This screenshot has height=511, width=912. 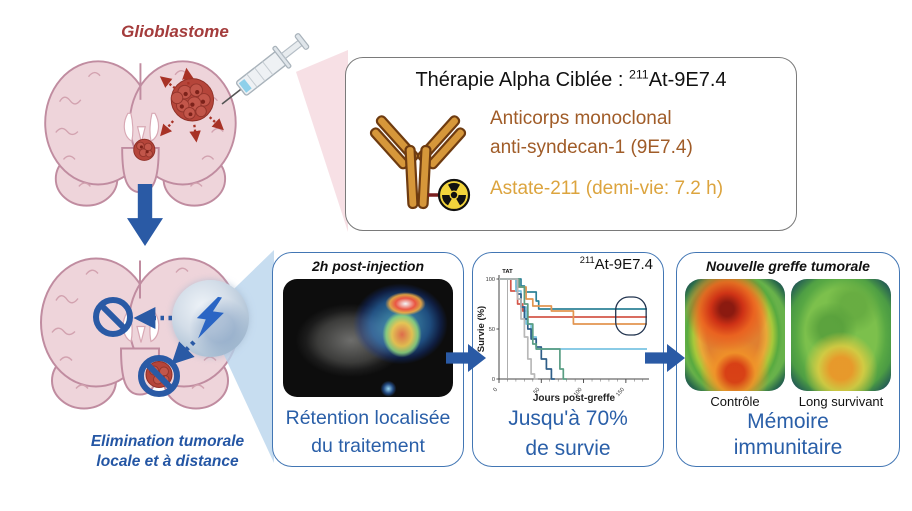 What do you see at coordinates (581, 118) in the screenshot?
I see `antibody-line1: Anticorps monoclonal` at bounding box center [581, 118].